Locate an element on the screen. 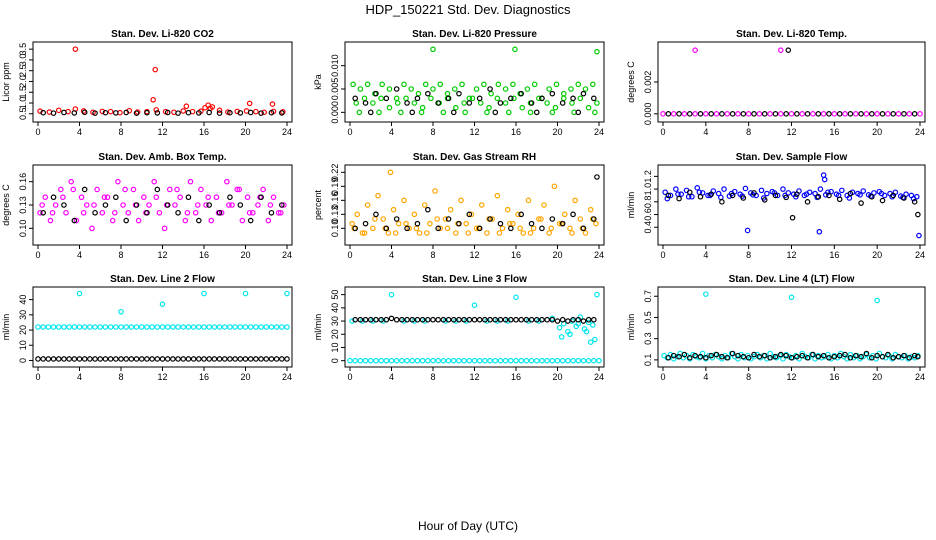 Image resolution: width=936 pixels, height=540 pixels. plot-frame is located at coordinates (791, 205).